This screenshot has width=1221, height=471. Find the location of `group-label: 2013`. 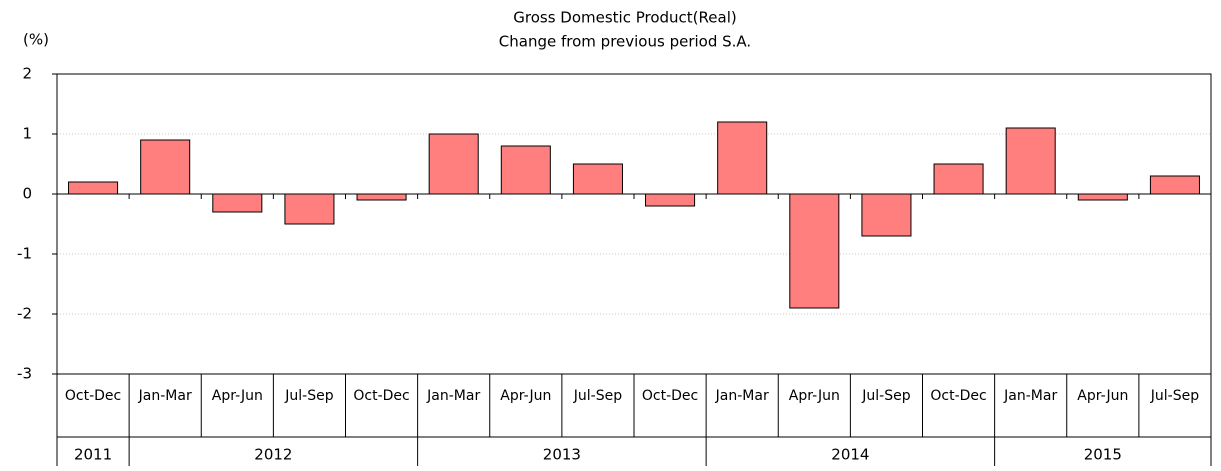

group-label: 2013 is located at coordinates (562, 455).